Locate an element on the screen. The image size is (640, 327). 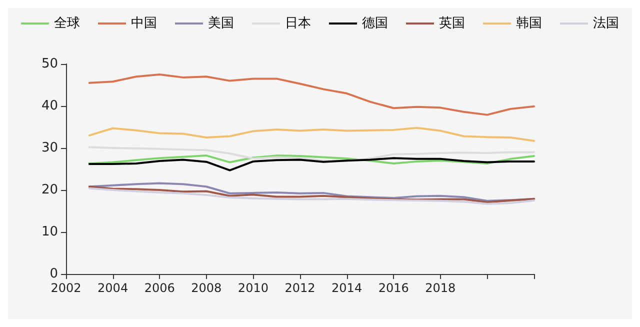
x-tick-label: 2002 is located at coordinates (66, 288).